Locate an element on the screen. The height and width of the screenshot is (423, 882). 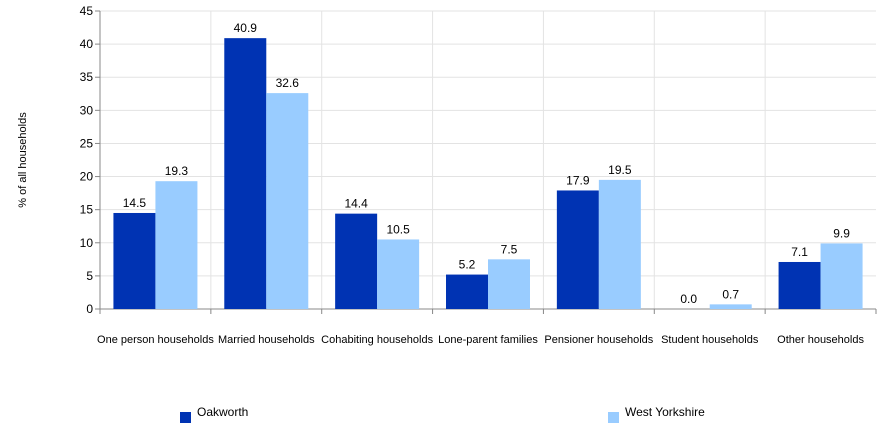
data-label: 14.5 is located at coordinates (135, 203).